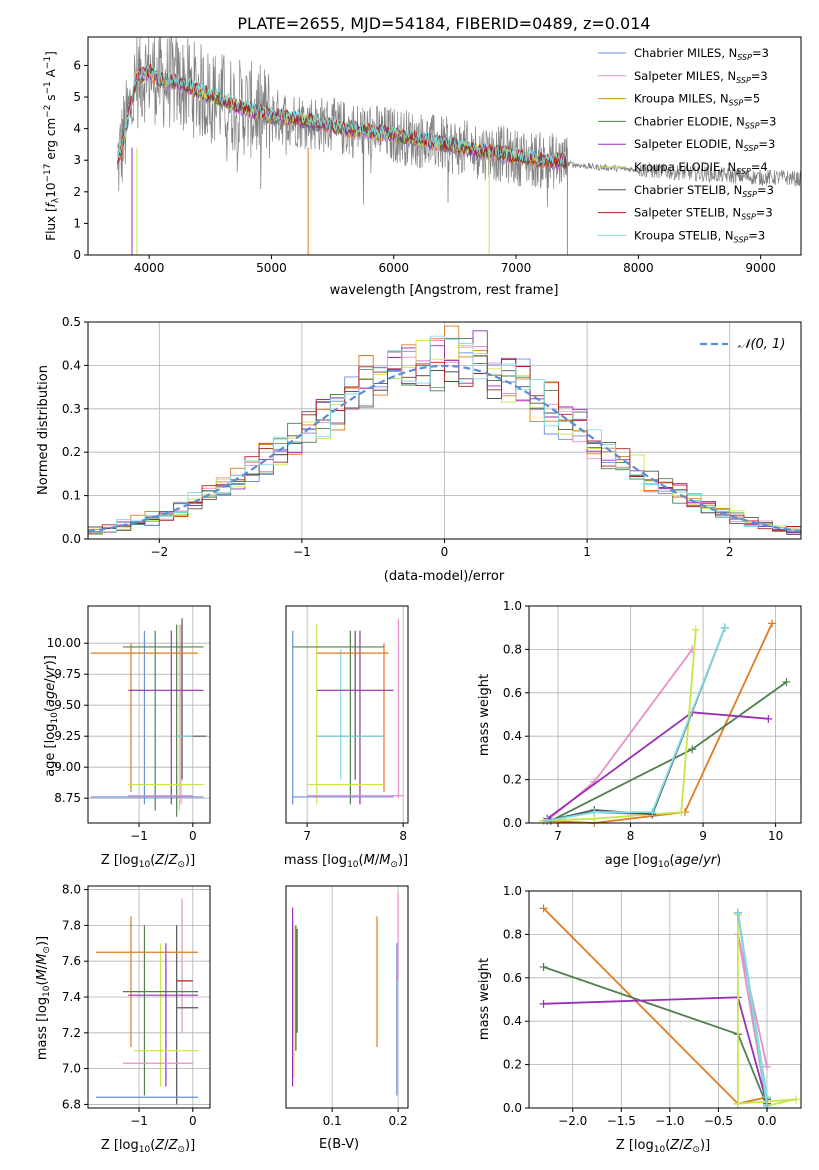 The height and width of the screenshot is (1170, 819). I want to click on y-tick-label: 7.4, so click(71, 997).